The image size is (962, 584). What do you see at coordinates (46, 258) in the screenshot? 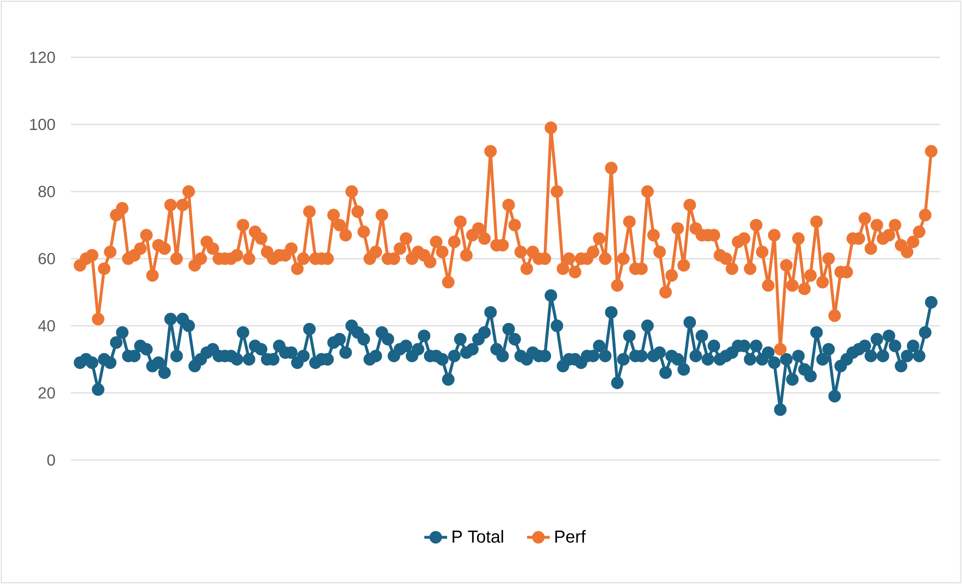
I see `y-tick-label: 60` at bounding box center [46, 258].